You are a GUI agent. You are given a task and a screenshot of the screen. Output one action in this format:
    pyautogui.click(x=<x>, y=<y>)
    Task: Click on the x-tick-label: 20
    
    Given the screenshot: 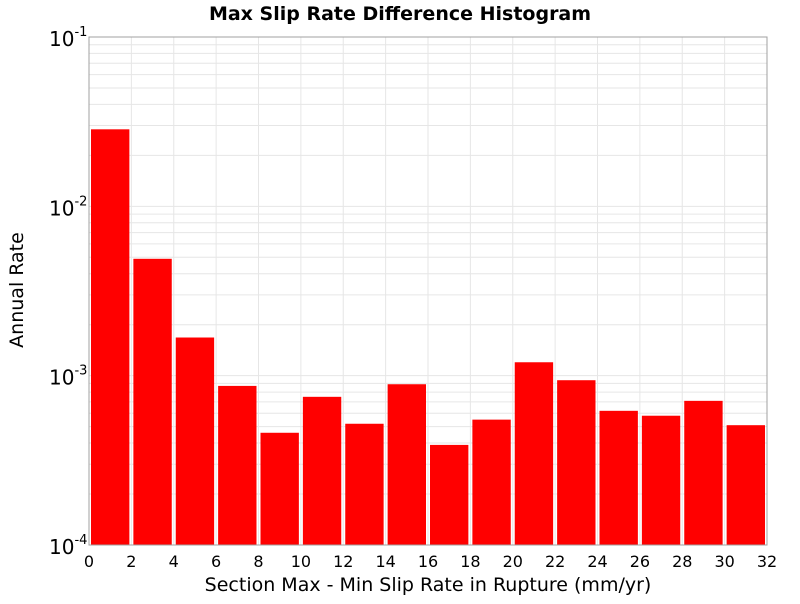 What is the action you would take?
    pyautogui.click(x=513, y=561)
    